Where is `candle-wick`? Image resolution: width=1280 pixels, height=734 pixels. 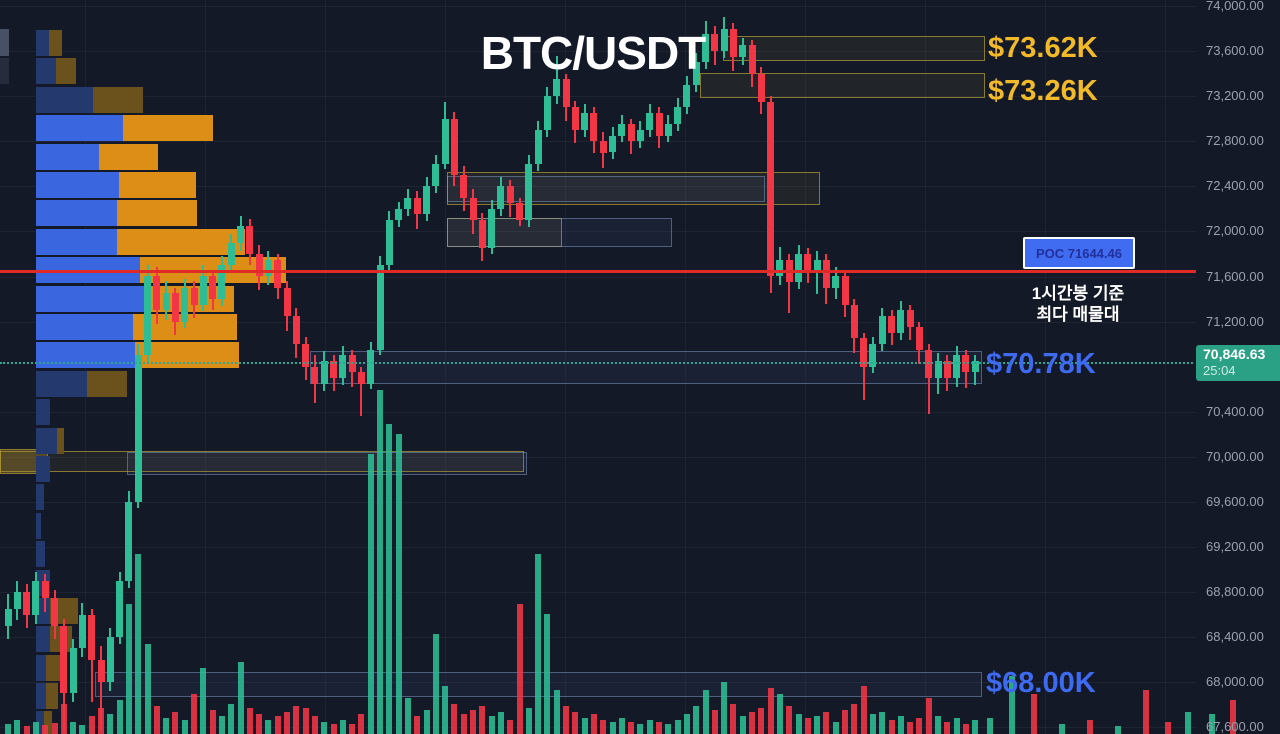
candle-wick is located at coordinates (361, 391).